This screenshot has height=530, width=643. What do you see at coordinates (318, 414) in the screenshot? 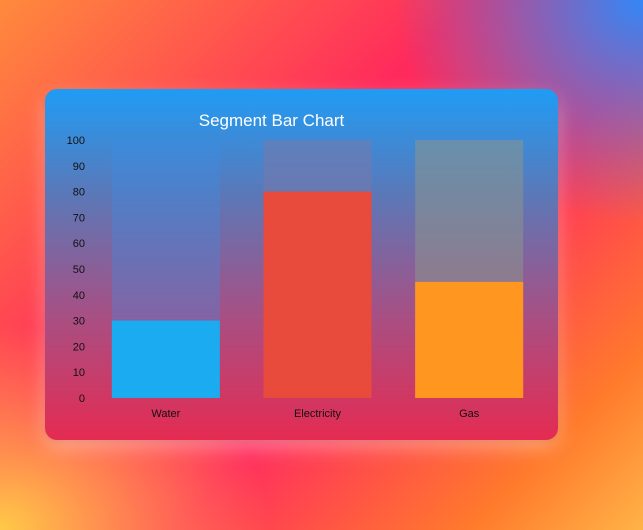
I see `x-tick-label: Electricity` at bounding box center [318, 414].